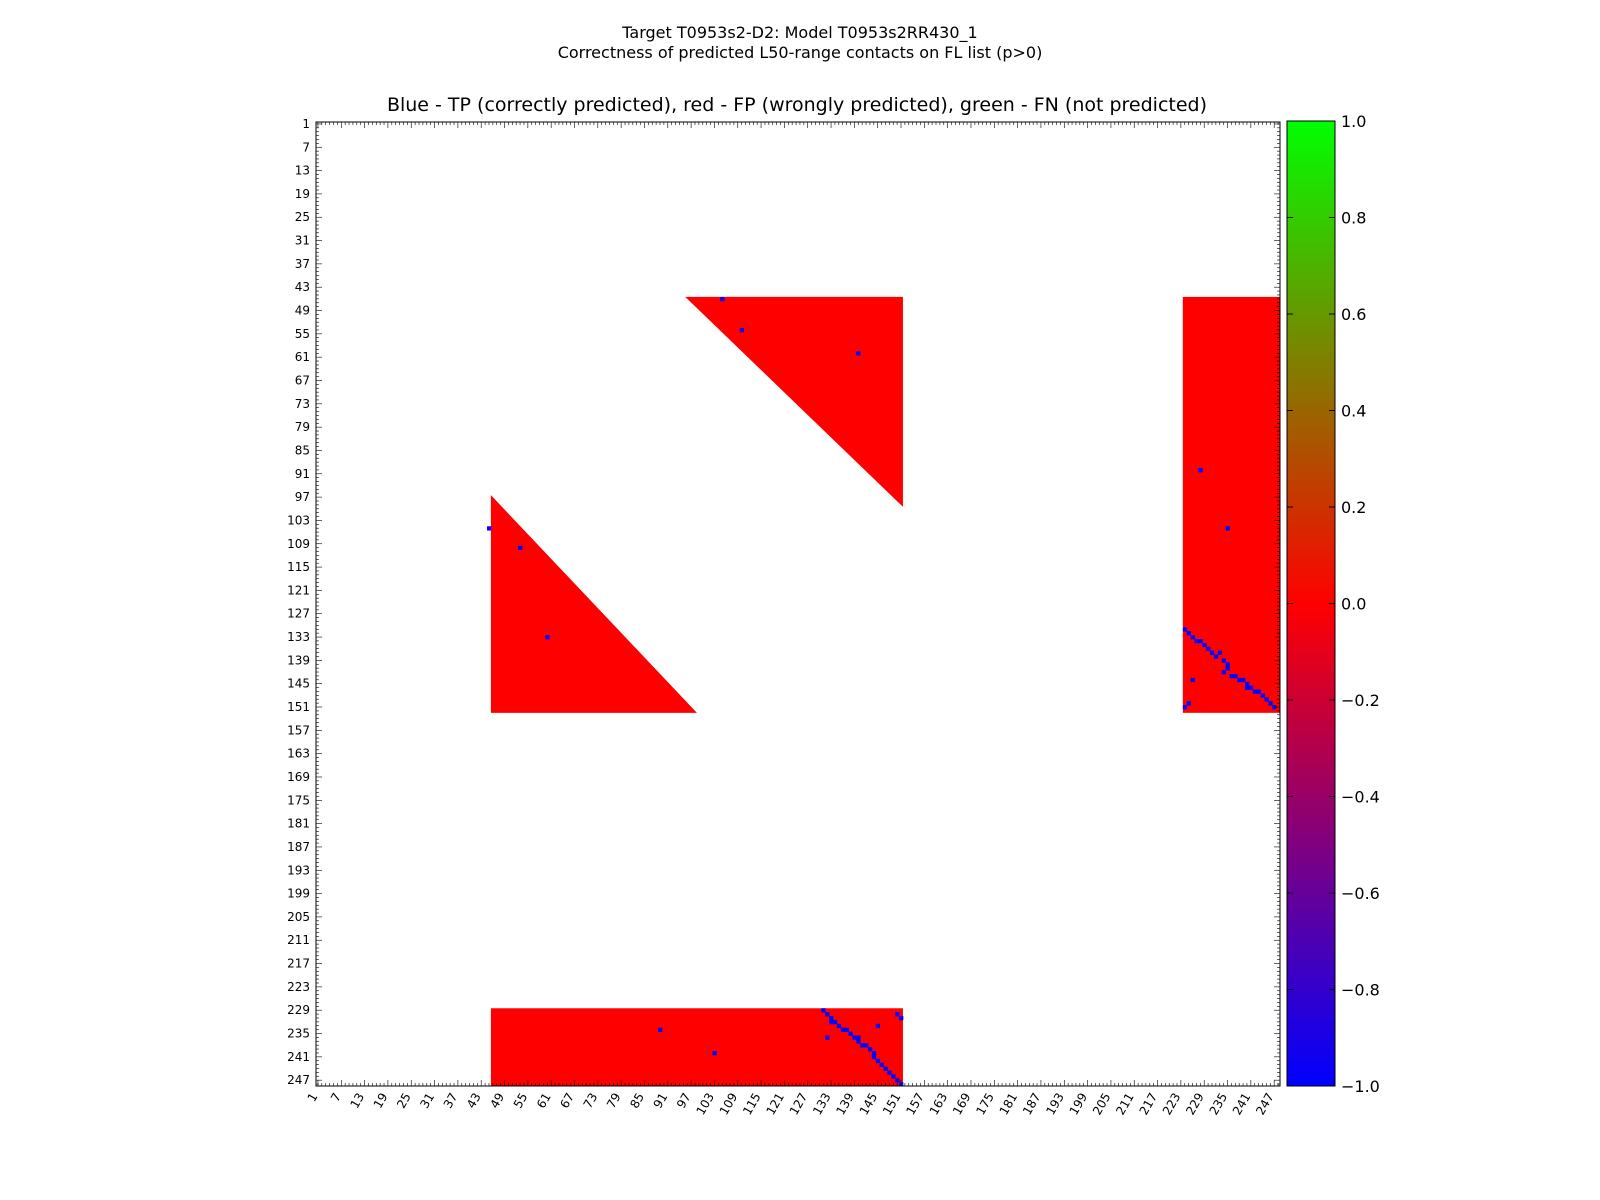 The image size is (1600, 1200). Describe the element at coordinates (474, 1101) in the screenshot. I see `x-tick-label: 43` at that location.